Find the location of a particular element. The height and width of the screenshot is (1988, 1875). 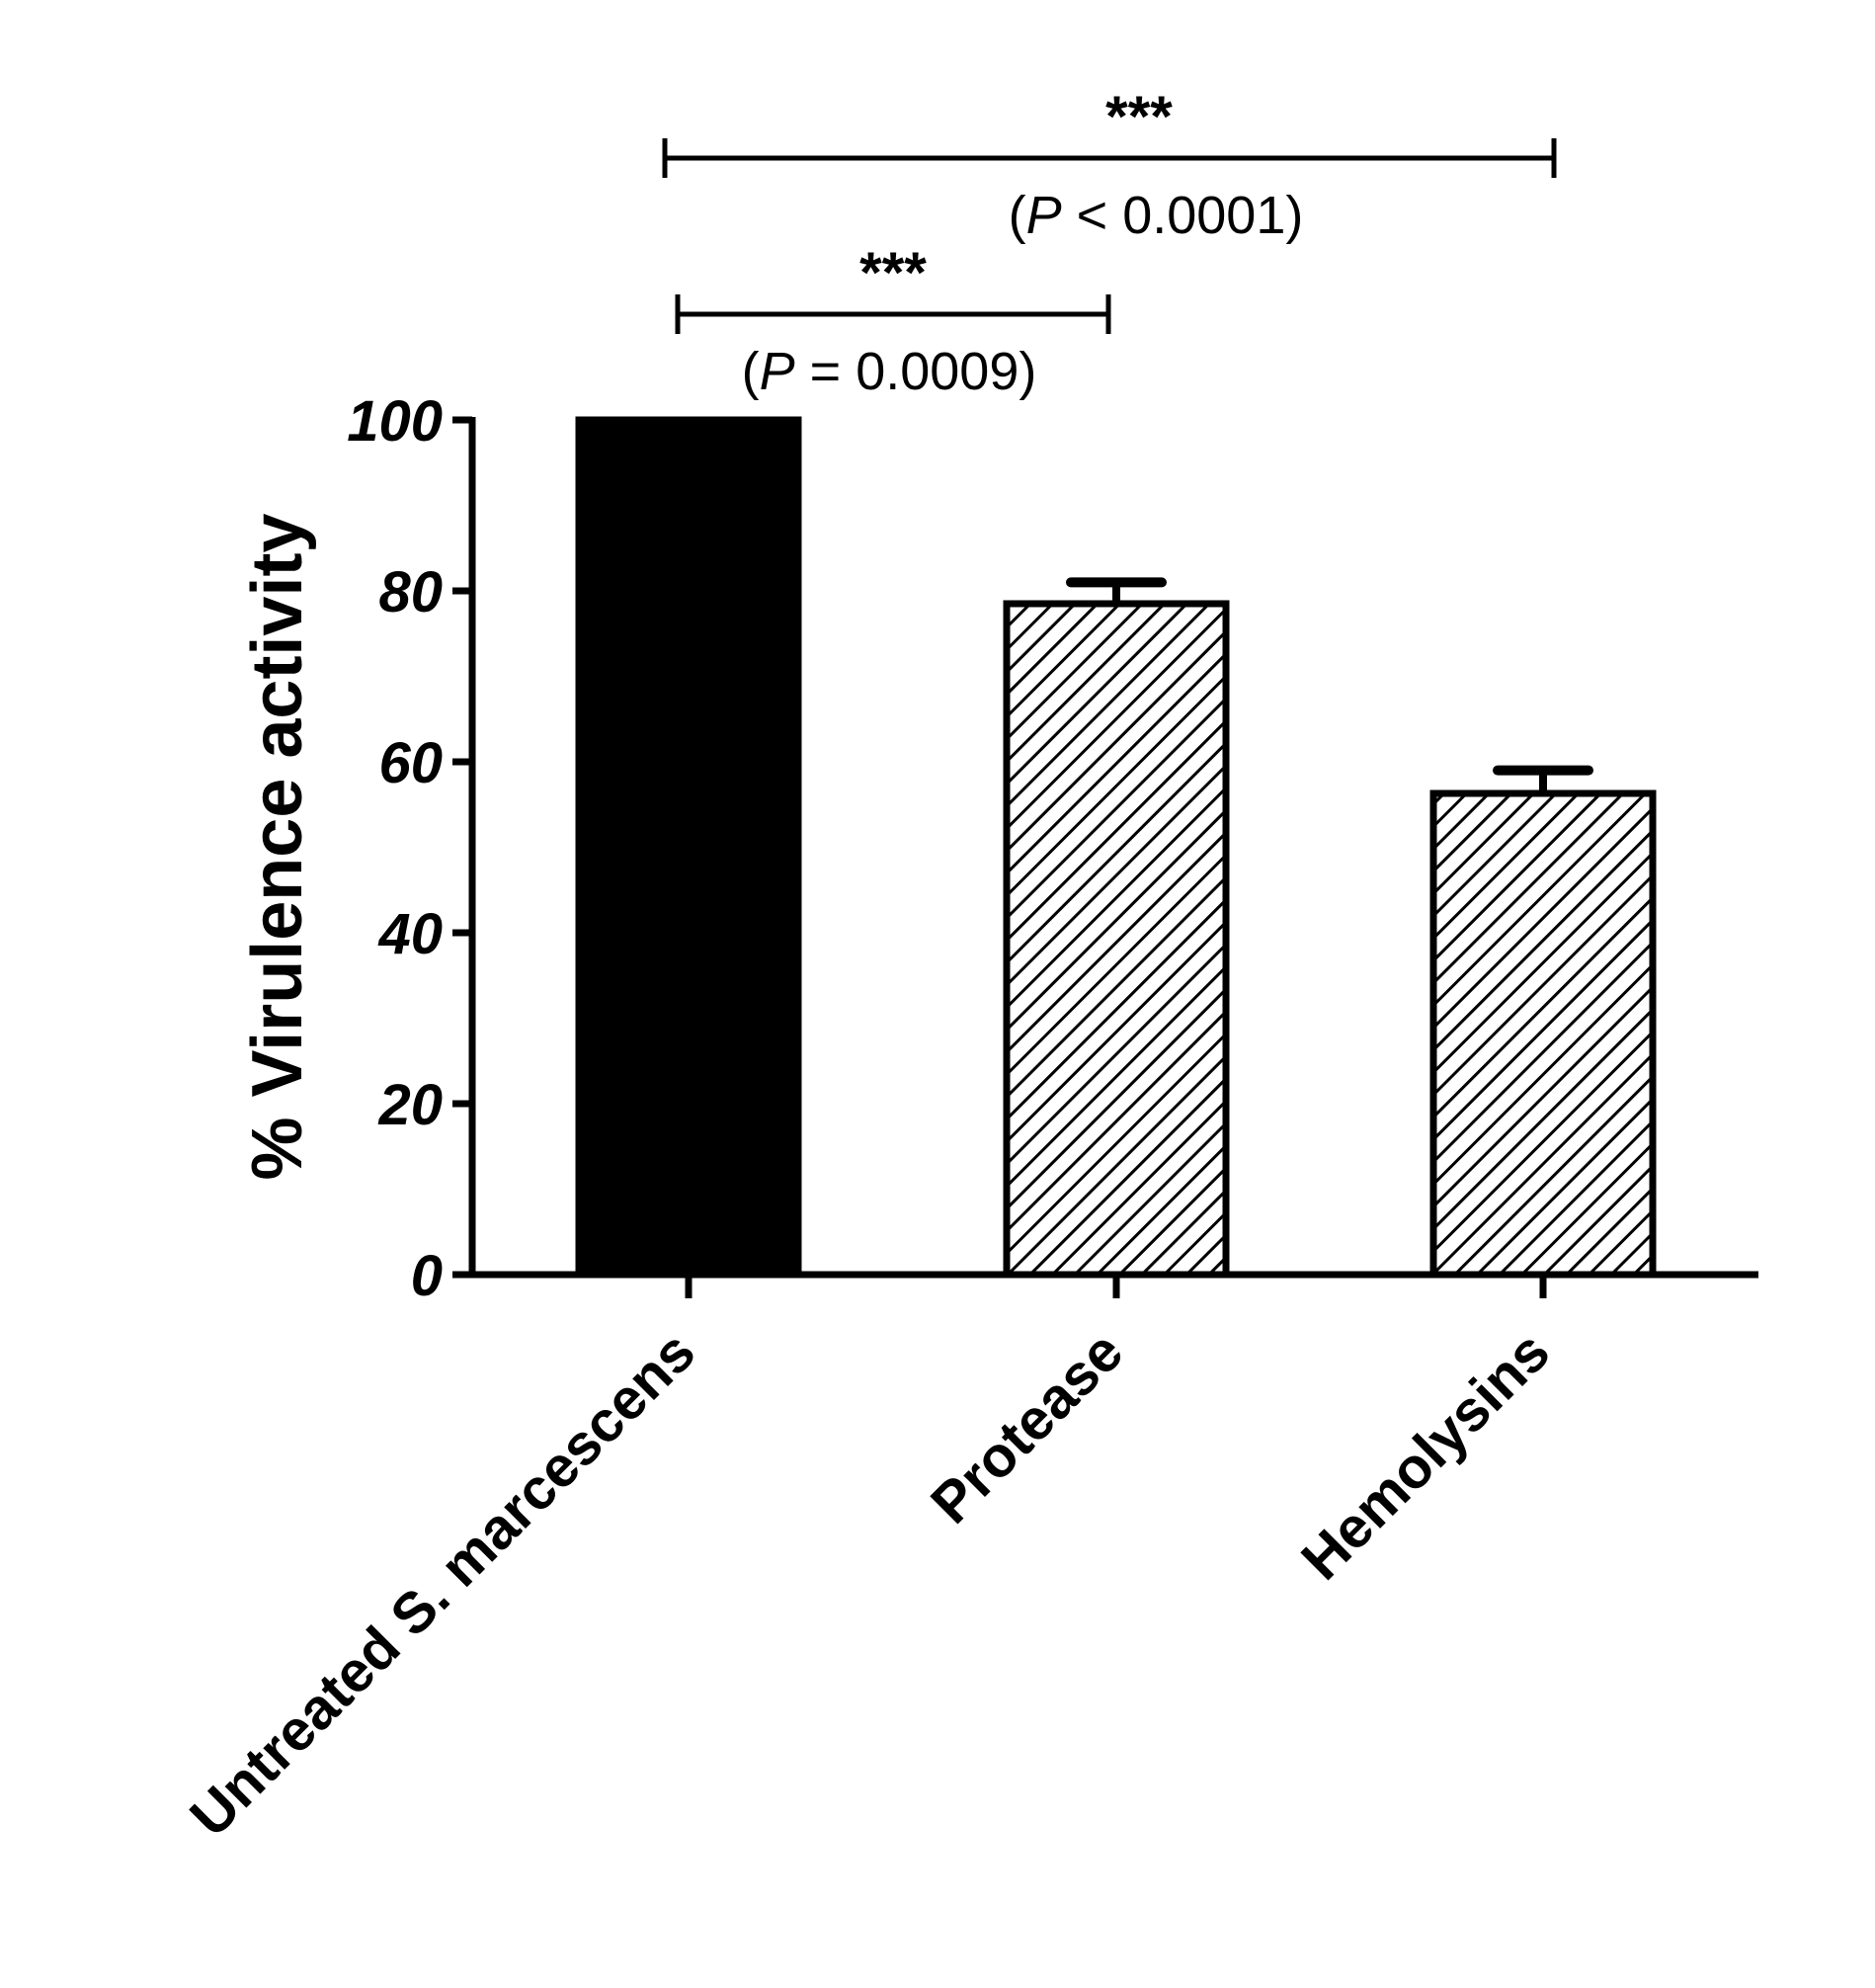

x-tick-label: Untreated S. marcescens is located at coordinates (442, 1584).